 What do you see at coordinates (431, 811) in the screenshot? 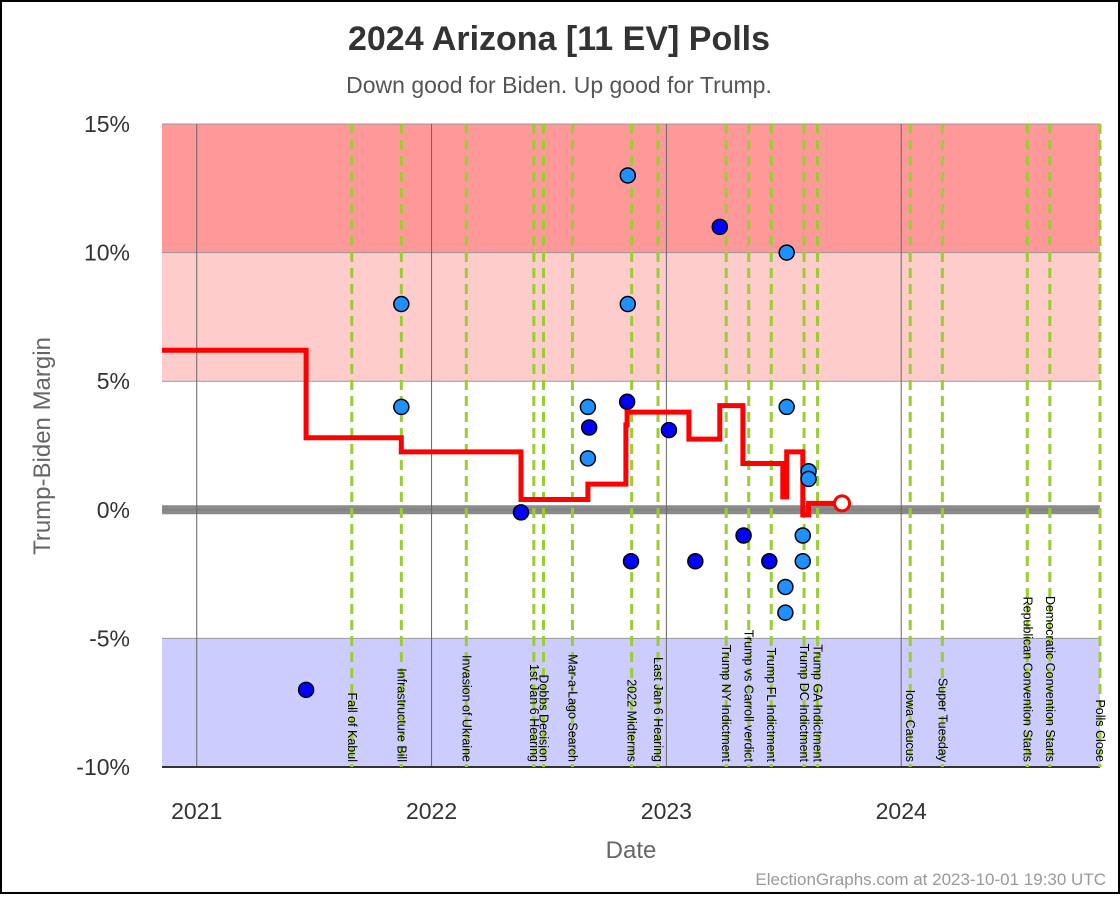
I see `x-tick-label: 2022` at bounding box center [431, 811].